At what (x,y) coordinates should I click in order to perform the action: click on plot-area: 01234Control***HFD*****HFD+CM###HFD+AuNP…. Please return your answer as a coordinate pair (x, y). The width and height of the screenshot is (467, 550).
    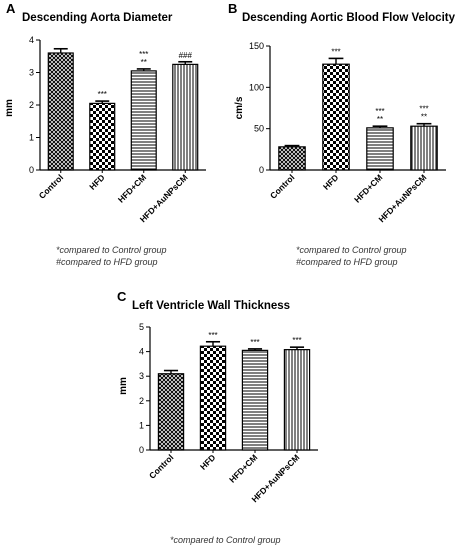
    Looking at the image, I should click on (117, 129).